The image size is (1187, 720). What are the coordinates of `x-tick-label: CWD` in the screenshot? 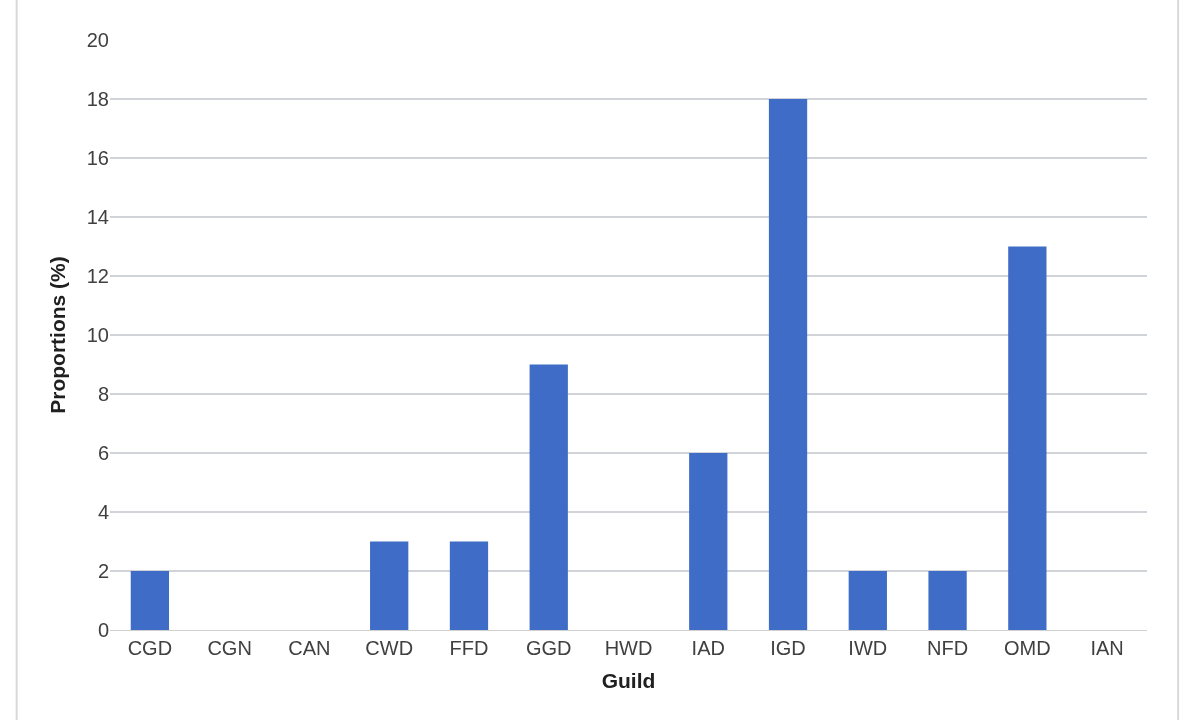 It's located at (389, 648).